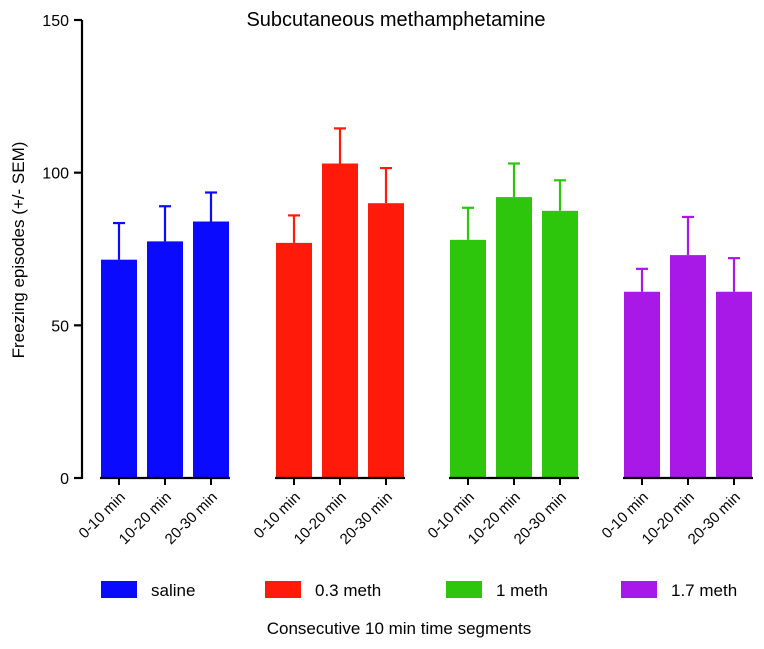 The image size is (764, 649). Describe the element at coordinates (18, 250) in the screenshot. I see `y-axis-label: Freezing episodes (+/- SEM)` at that location.